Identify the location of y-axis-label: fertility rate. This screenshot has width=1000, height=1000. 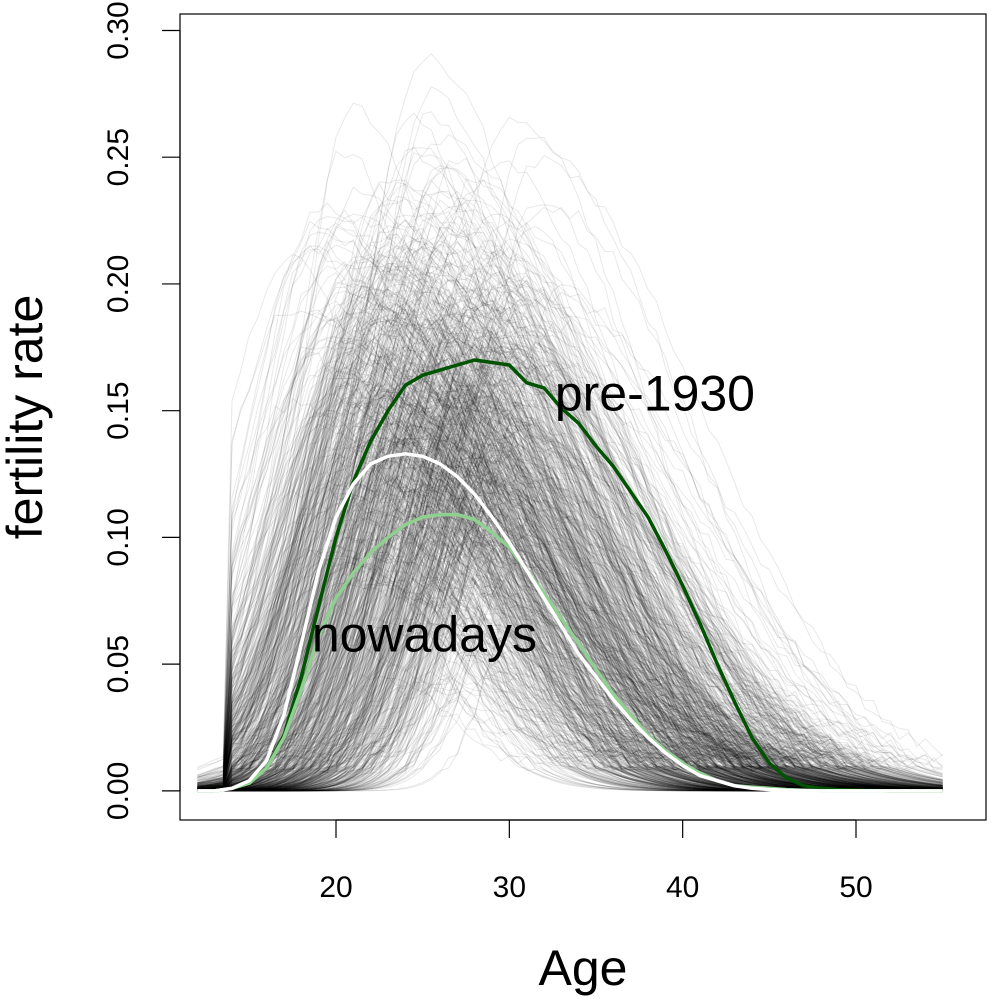
(26, 417).